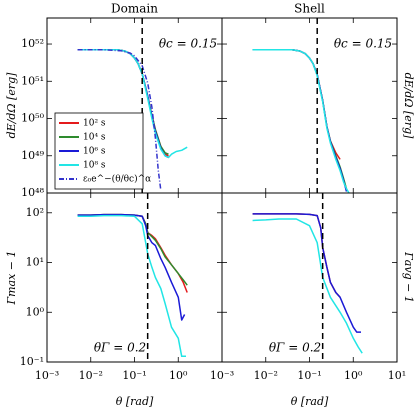 This screenshot has height=416, width=416. What do you see at coordinates (94, 138) in the screenshot?
I see `legend-label: 10⁴ s` at bounding box center [94, 138].